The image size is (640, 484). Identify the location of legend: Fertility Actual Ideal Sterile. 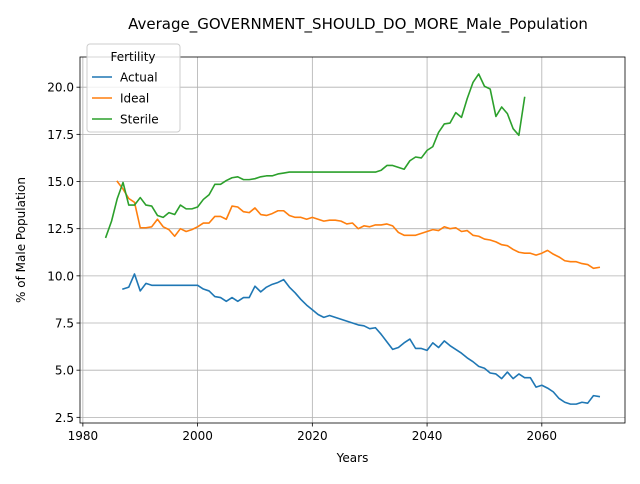
(133, 88).